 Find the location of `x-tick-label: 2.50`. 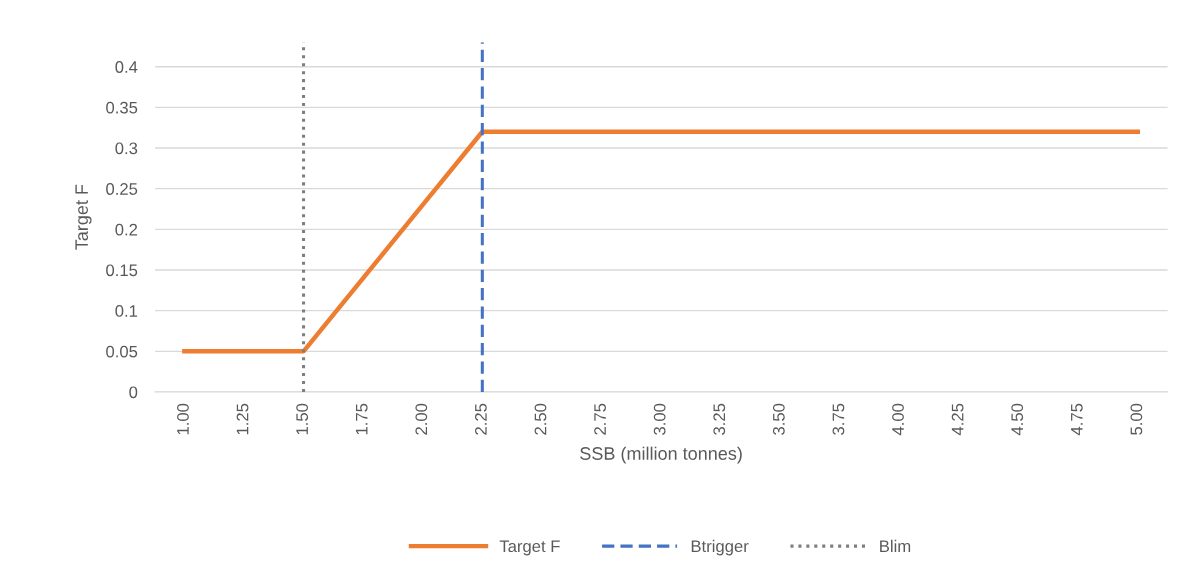

x-tick-label: 2.50 is located at coordinates (540, 419).